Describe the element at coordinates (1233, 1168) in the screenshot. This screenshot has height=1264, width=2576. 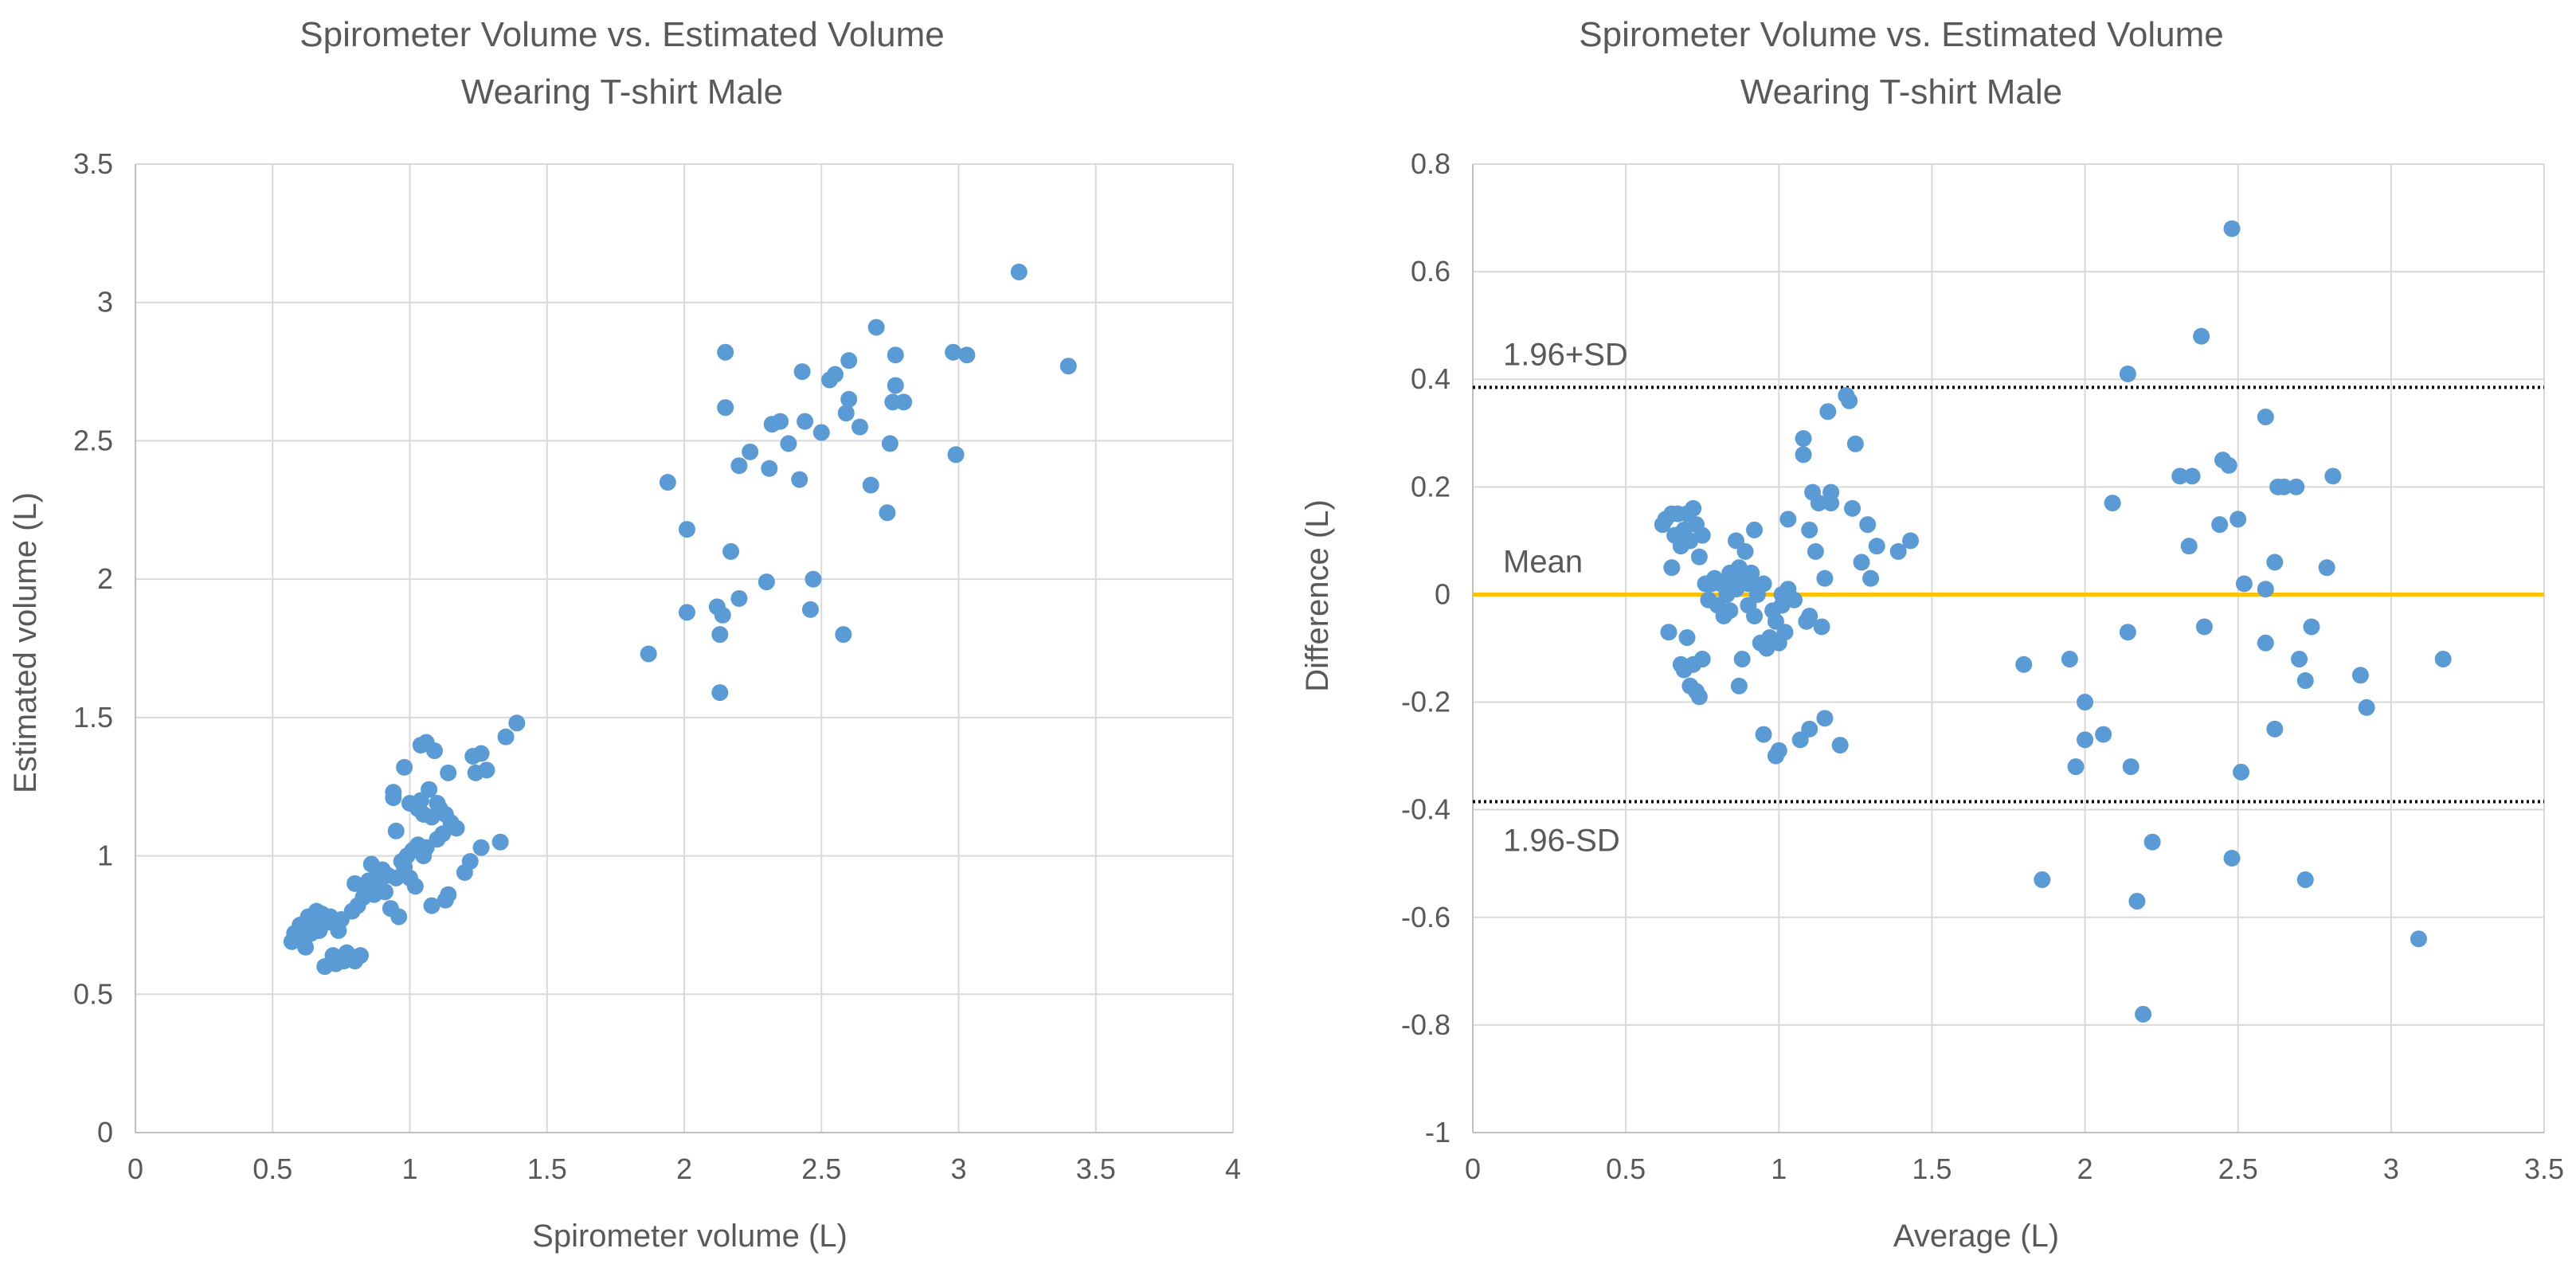
I see `x-tick-label: 4` at that location.